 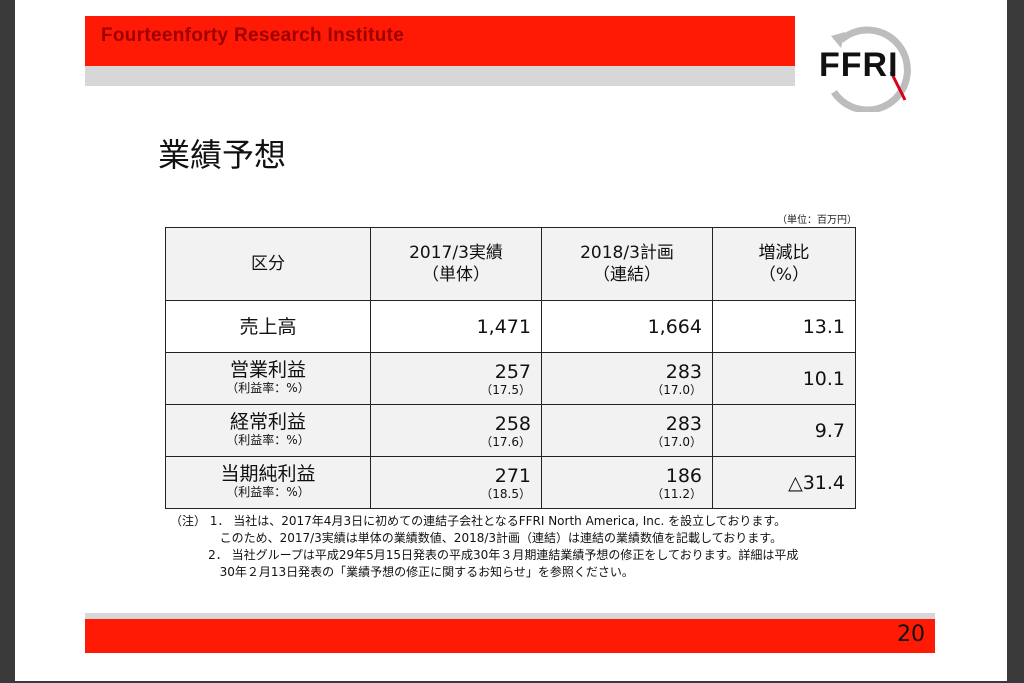 I want to click on note-line: 30年２月13日発表の「業績予想の修正に関するお知らせ」を参照ください。, so click(x=402, y=572).